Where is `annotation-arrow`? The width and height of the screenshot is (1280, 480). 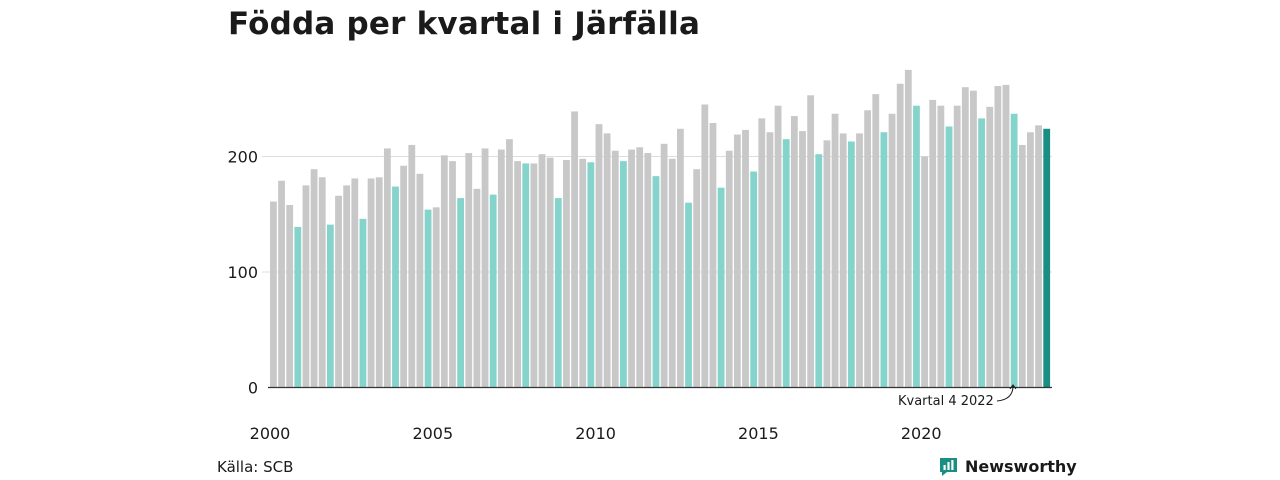
annotation-arrow is located at coordinates (1005, 393).